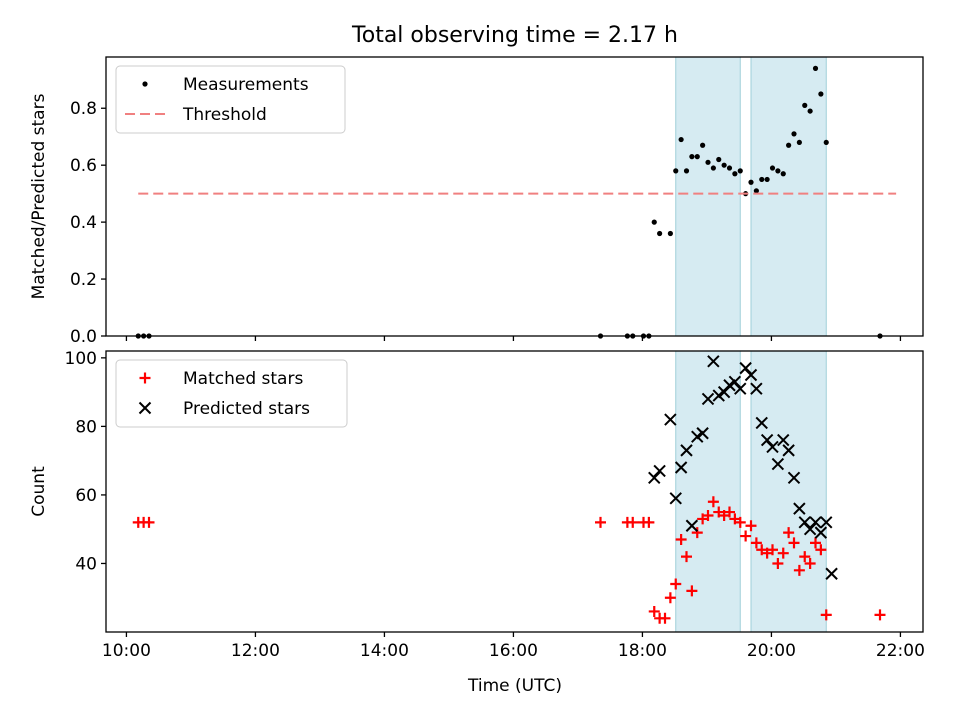 Image resolution: width=960 pixels, height=724 pixels. I want to click on x-tick-label: 14:00, so click(384, 651).